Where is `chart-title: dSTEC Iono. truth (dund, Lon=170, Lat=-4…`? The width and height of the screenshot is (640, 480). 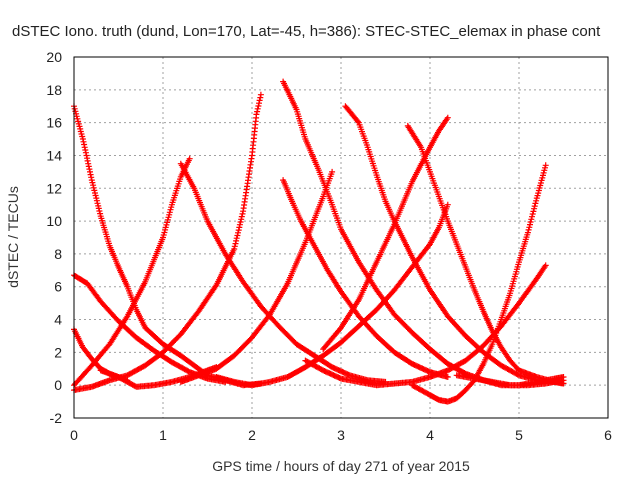
chart-title: dSTEC Iono. truth (dund, Lon=170, Lat=-4… is located at coordinates (306, 31).